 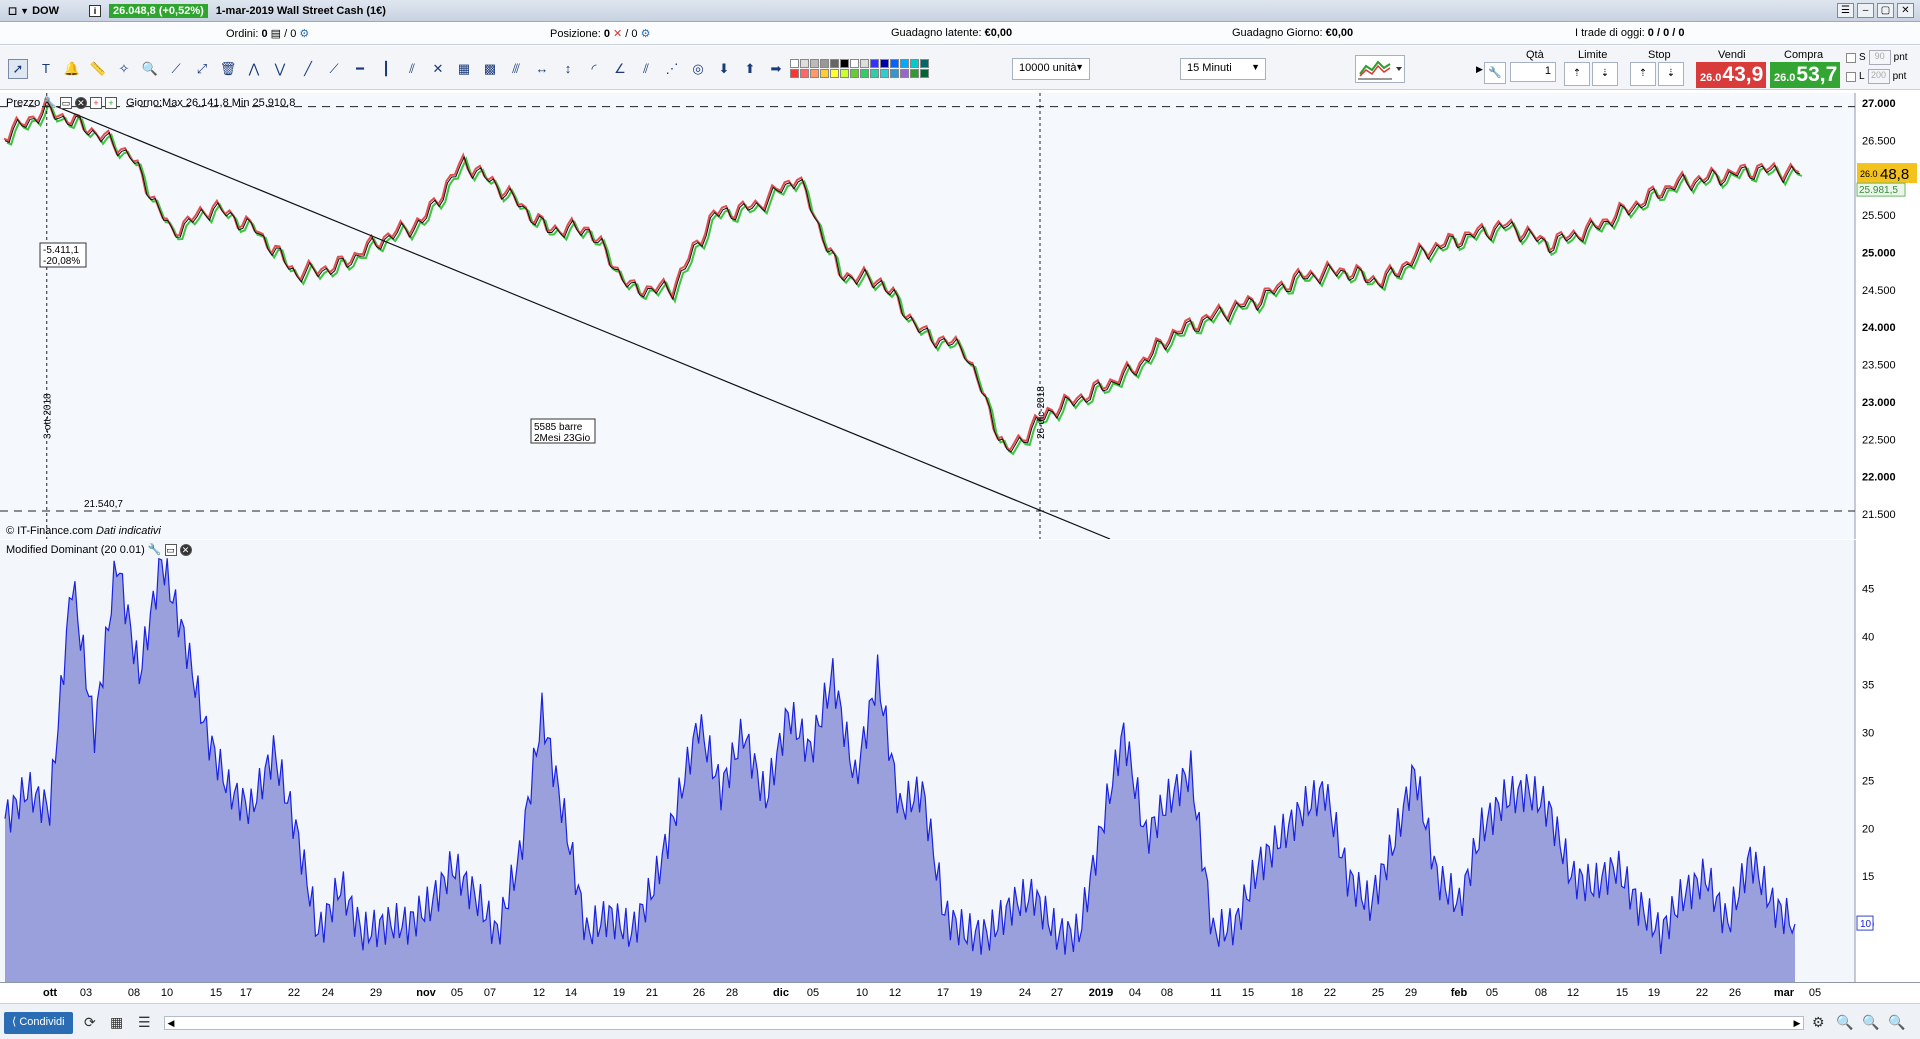 What do you see at coordinates (1878, 76) in the screenshot?
I see `limit-input: 200` at bounding box center [1878, 76].